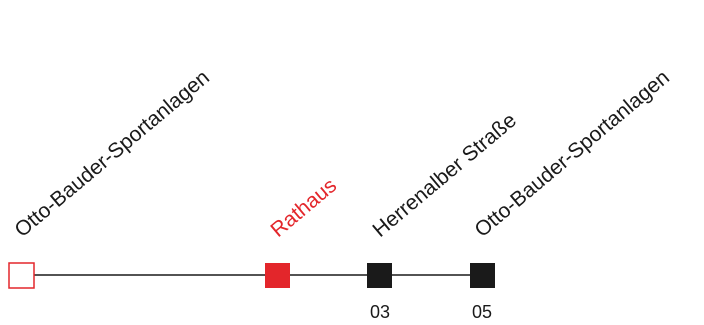  Describe the element at coordinates (303, 208) in the screenshot. I see `stop-name-current: Rathaus` at that location.